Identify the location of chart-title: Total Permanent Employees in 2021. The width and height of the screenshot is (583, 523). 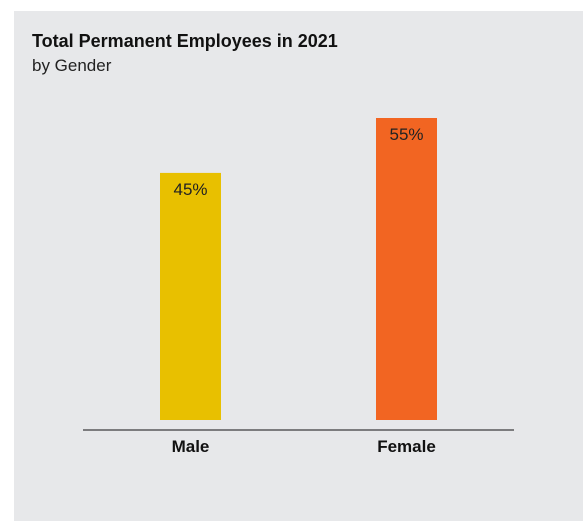
(185, 41).